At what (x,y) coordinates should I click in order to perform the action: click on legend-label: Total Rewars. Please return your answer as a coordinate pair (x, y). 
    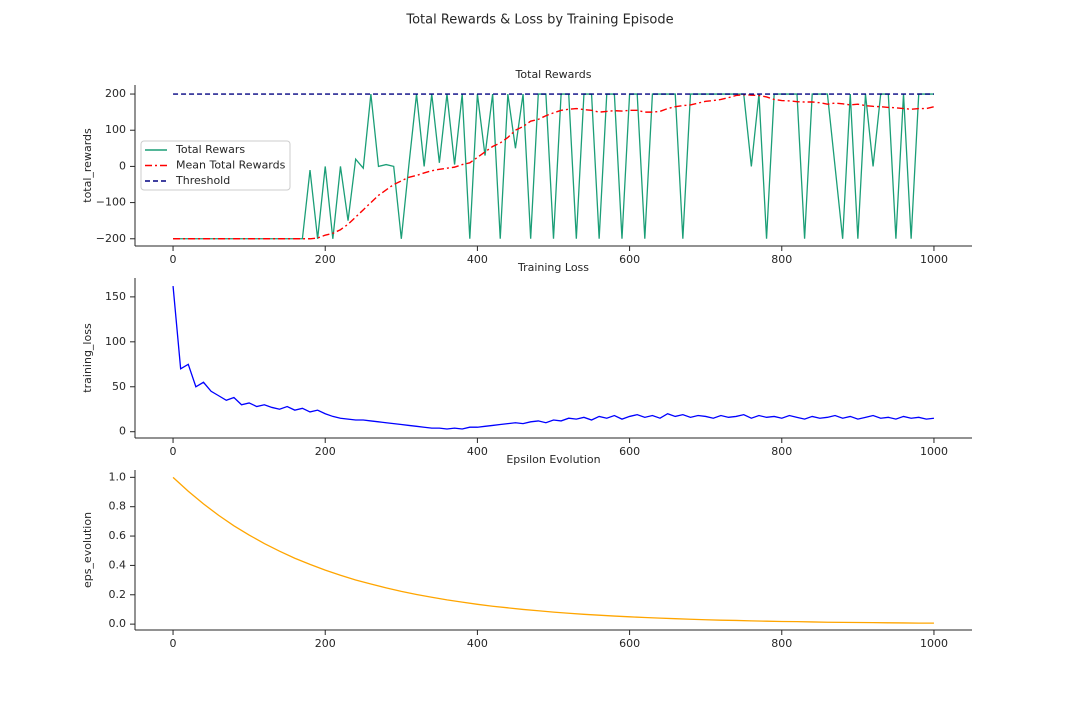
    Looking at the image, I should click on (210, 149).